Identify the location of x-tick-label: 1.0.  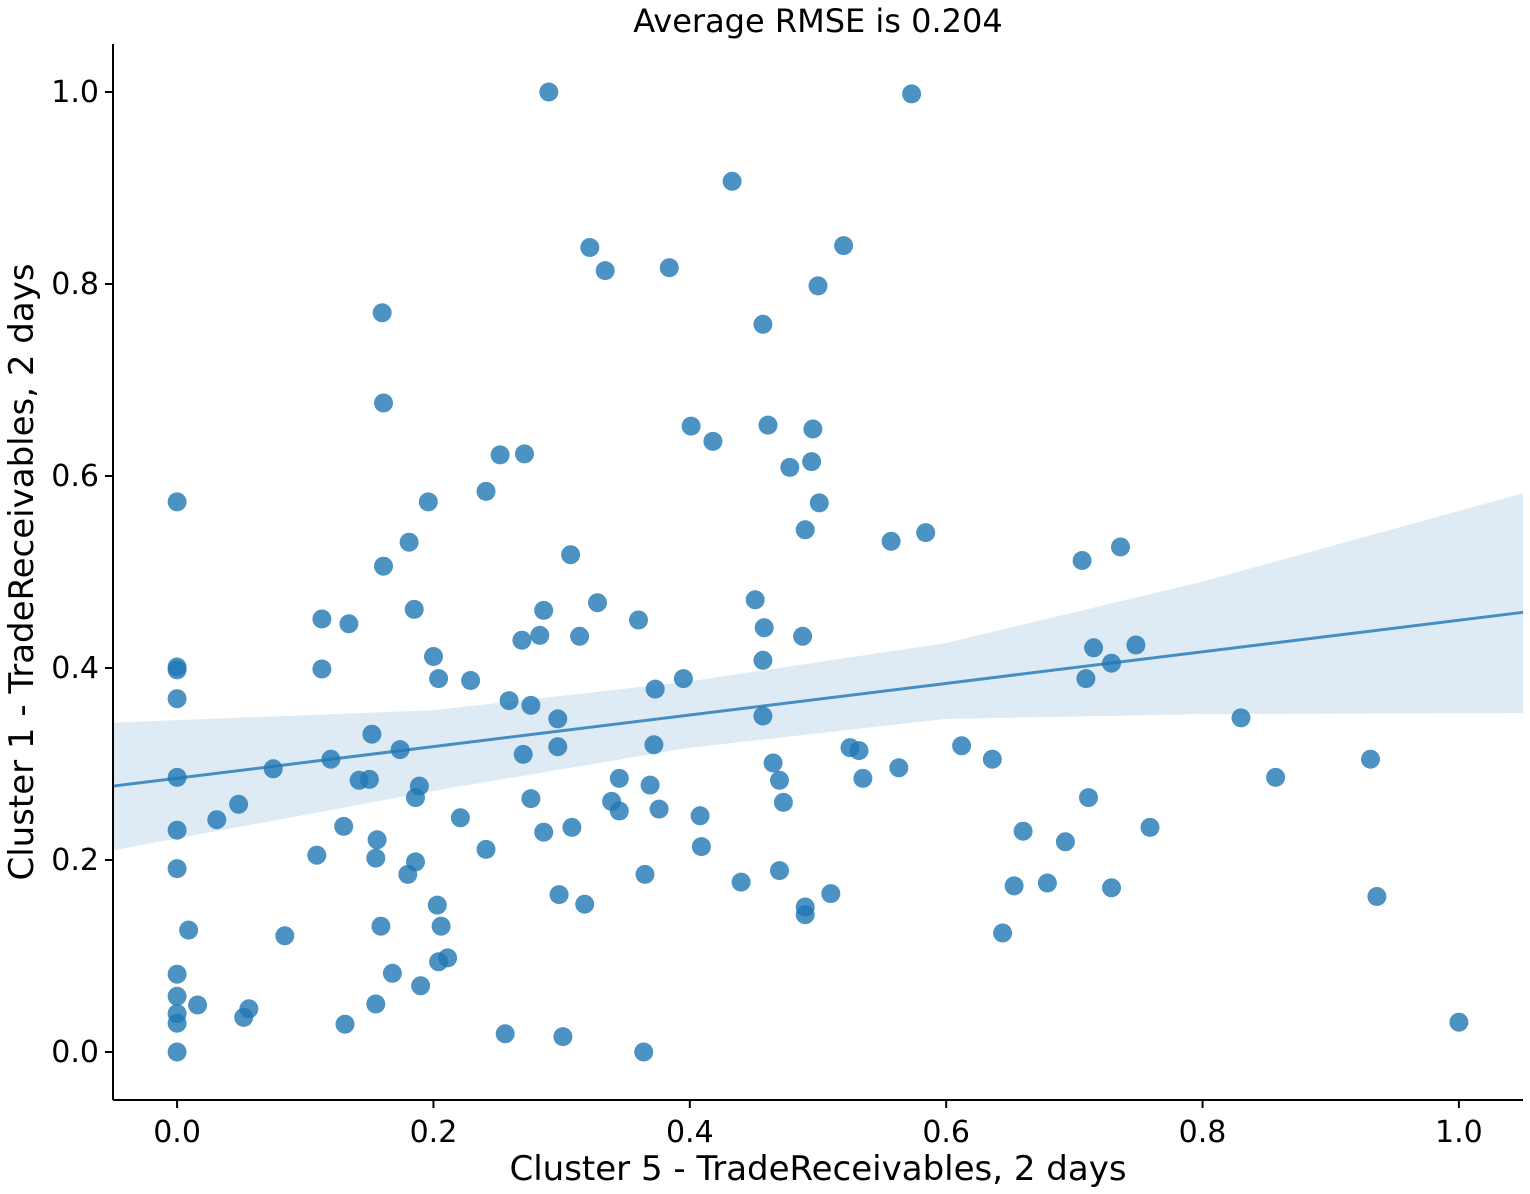
(1459, 1132).